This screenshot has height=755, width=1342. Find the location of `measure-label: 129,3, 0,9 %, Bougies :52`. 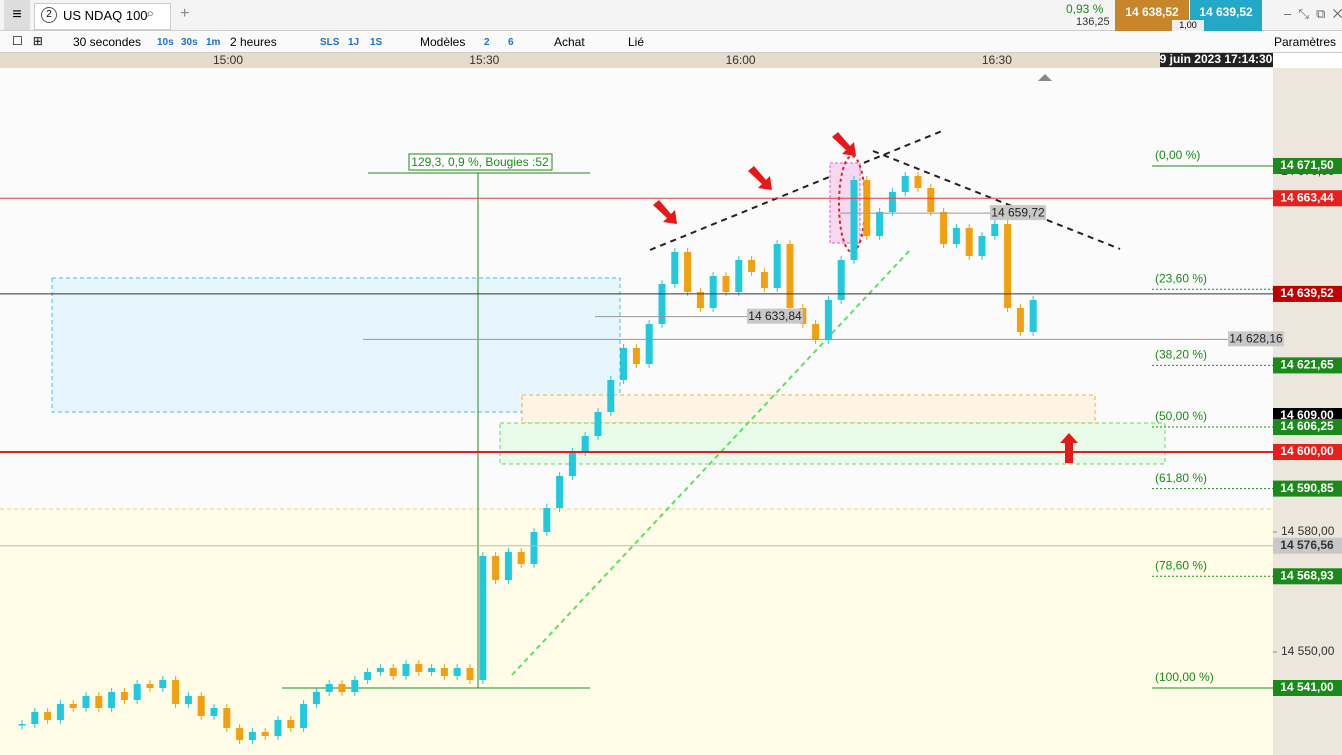

measure-label: 129,3, 0,9 %, Bougies :52 is located at coordinates (480, 162).